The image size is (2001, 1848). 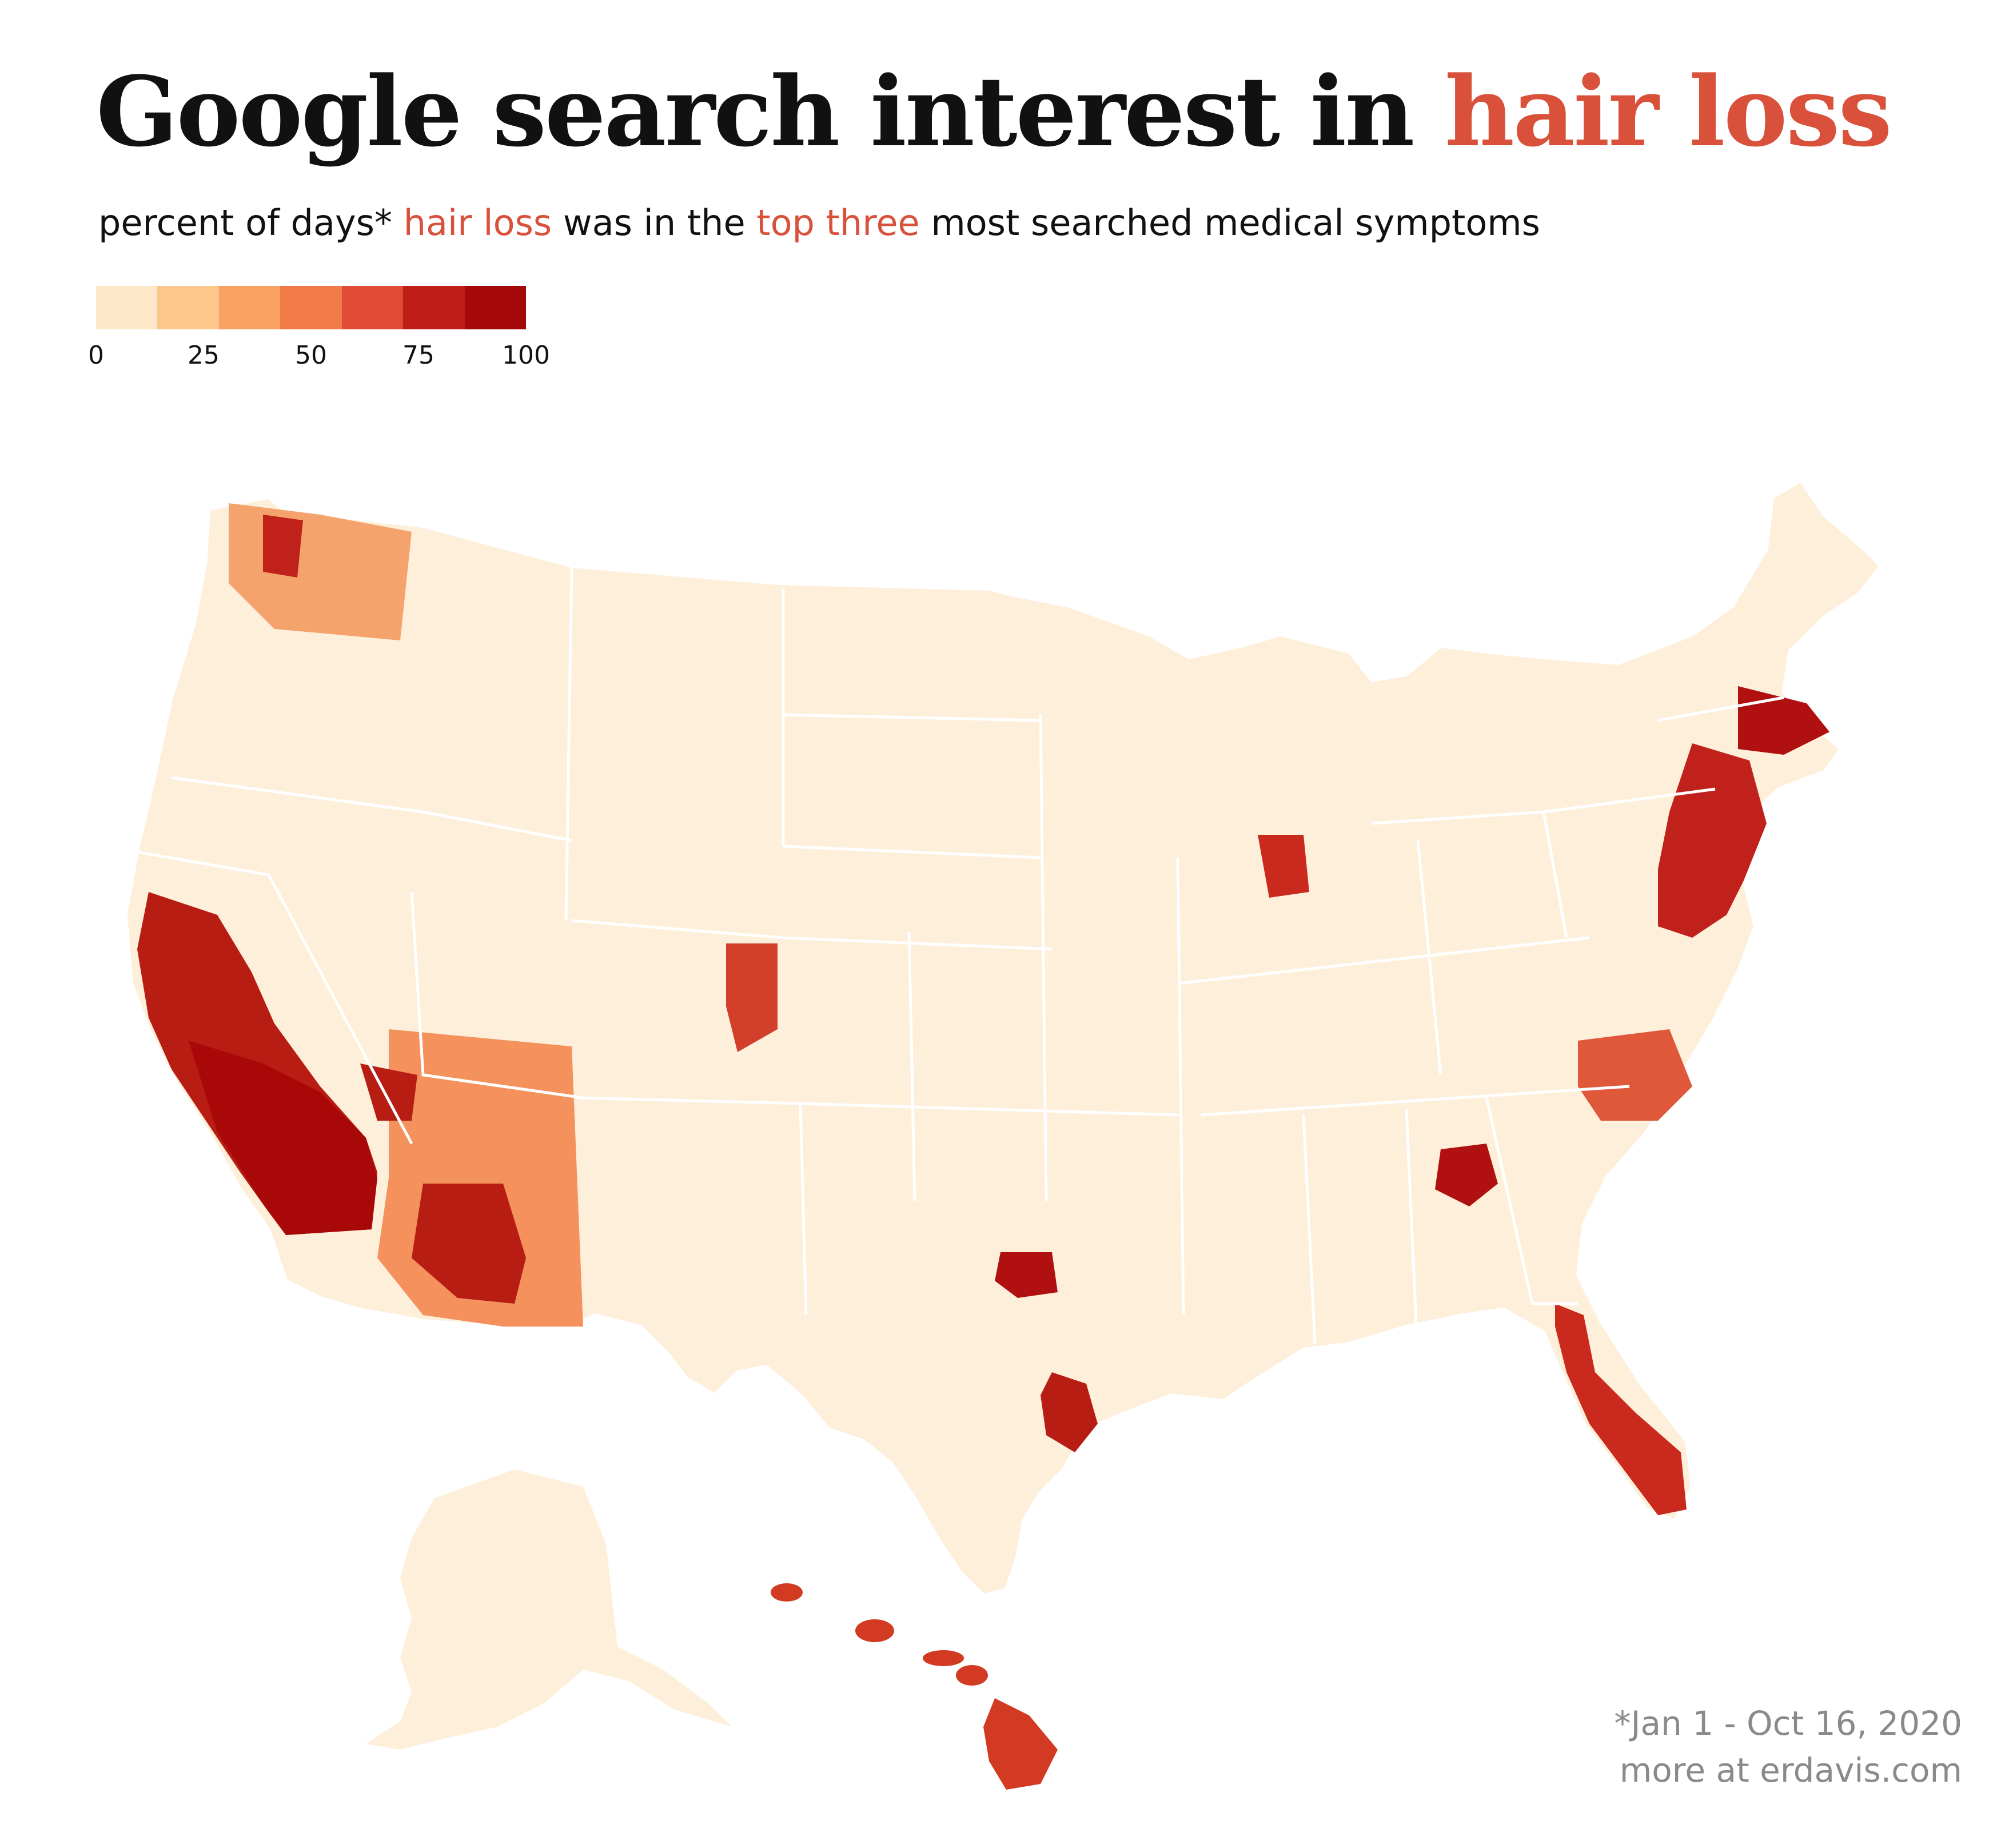 I want to click on hawaii-islands, so click(x=915, y=1686).